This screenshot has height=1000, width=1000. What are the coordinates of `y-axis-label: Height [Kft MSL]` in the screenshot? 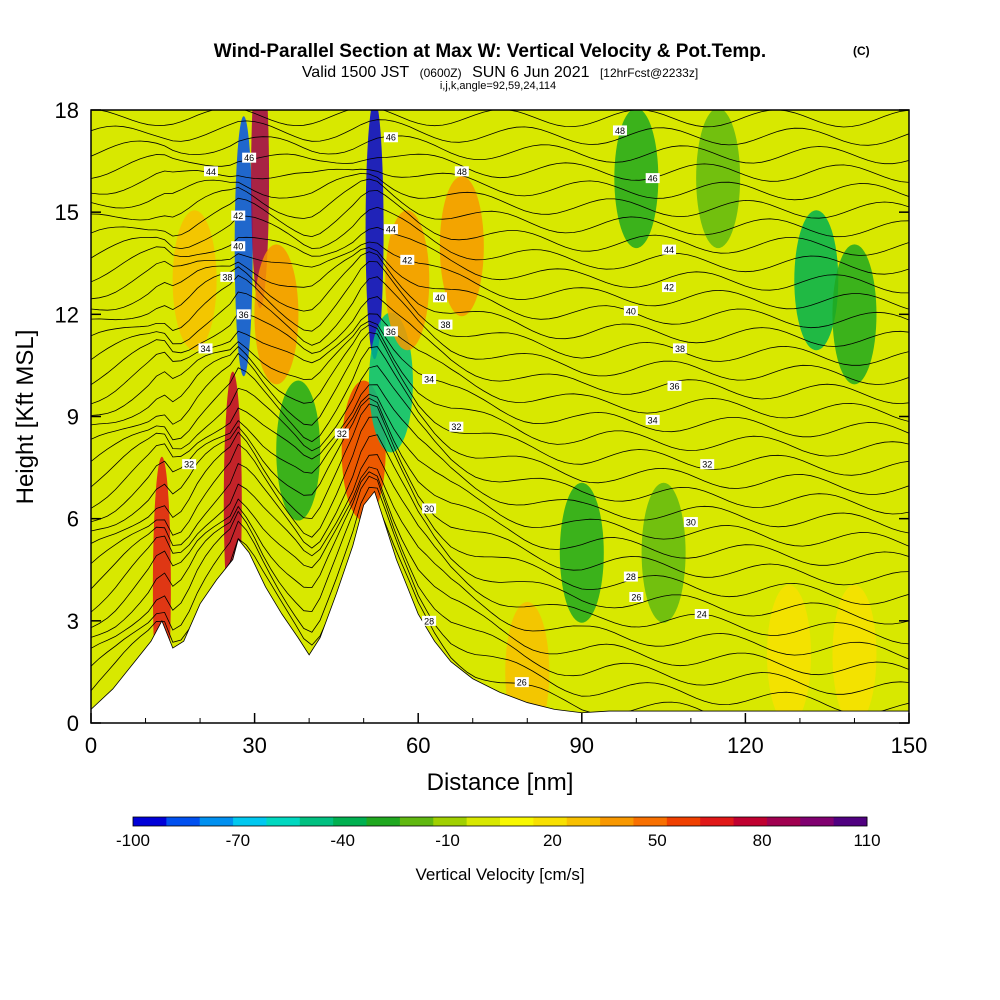 It's located at (25, 417).